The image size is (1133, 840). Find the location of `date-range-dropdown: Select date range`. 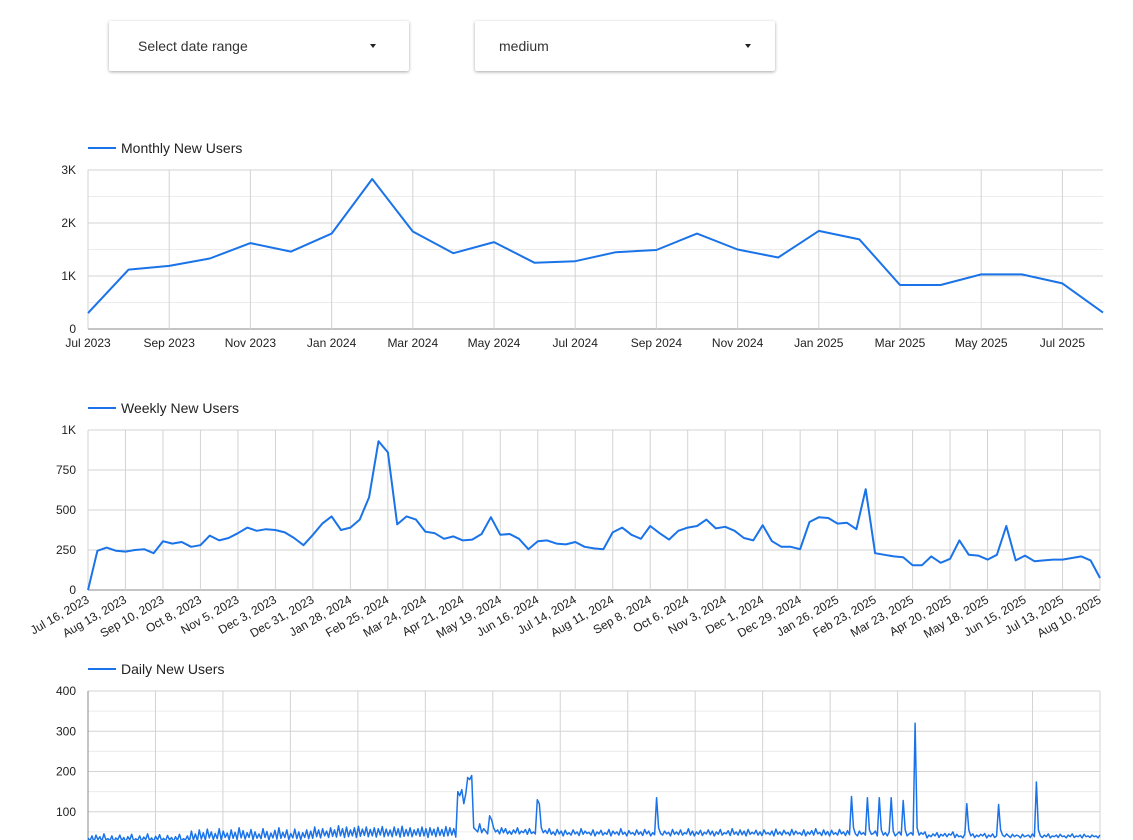

date-range-dropdown: Select date range is located at coordinates (259, 46).